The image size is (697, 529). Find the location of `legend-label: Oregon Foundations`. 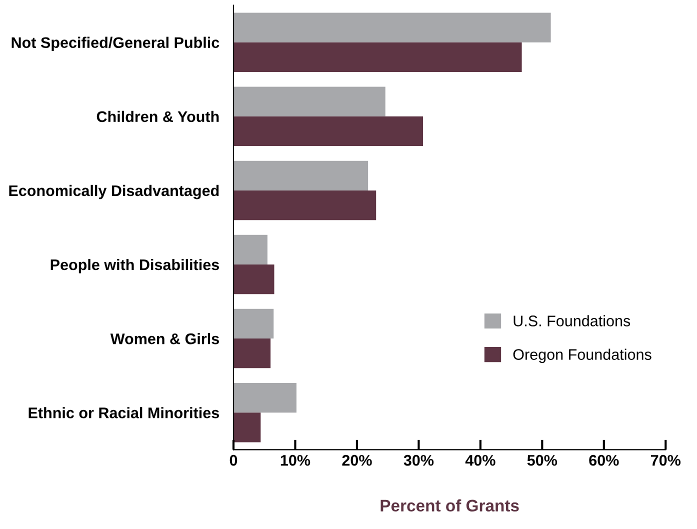

legend-label: Oregon Foundations is located at coordinates (582, 355).